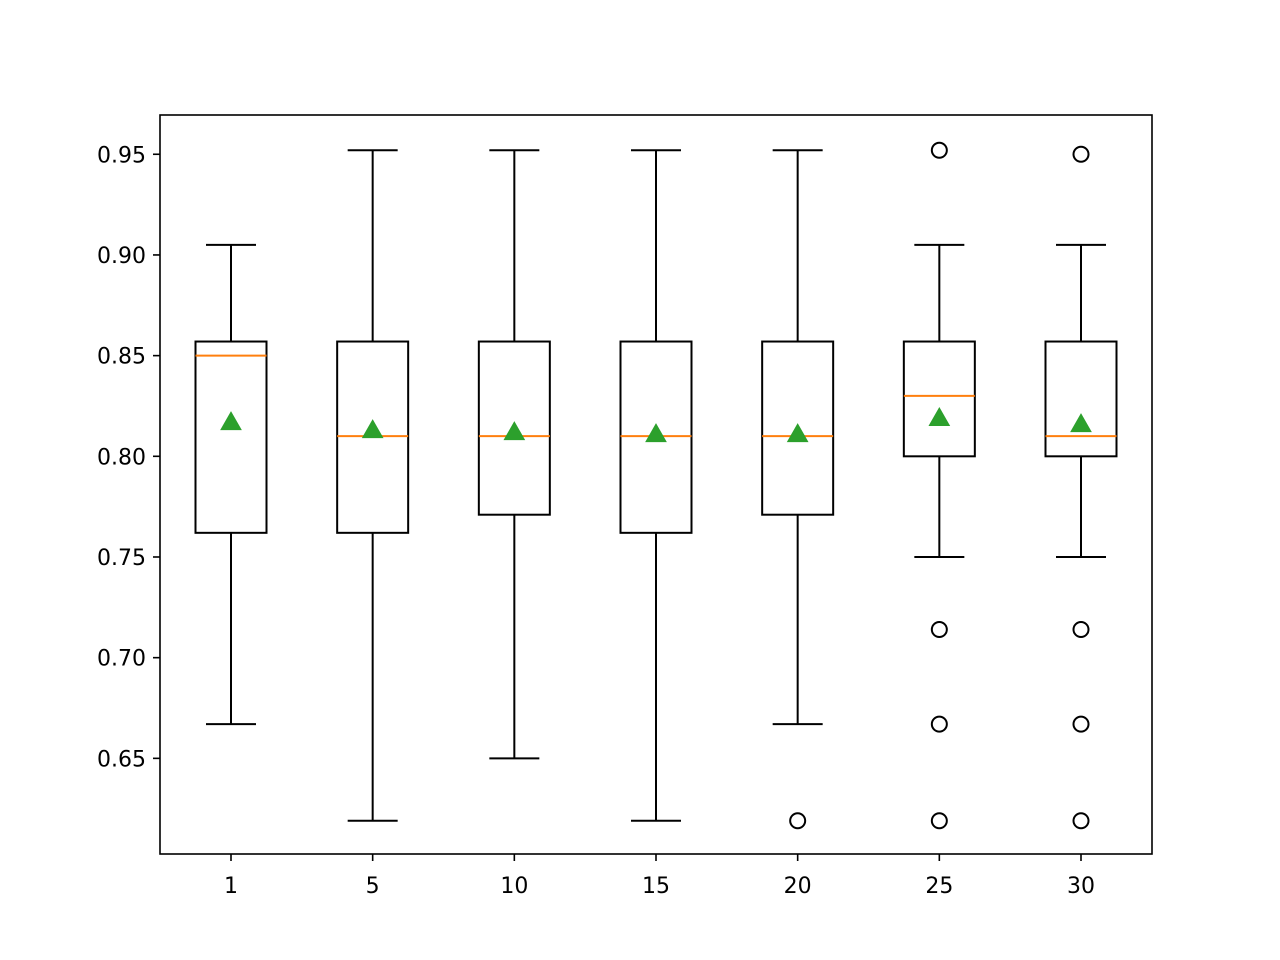  I want to click on x-tick-label: 20, so click(798, 886).